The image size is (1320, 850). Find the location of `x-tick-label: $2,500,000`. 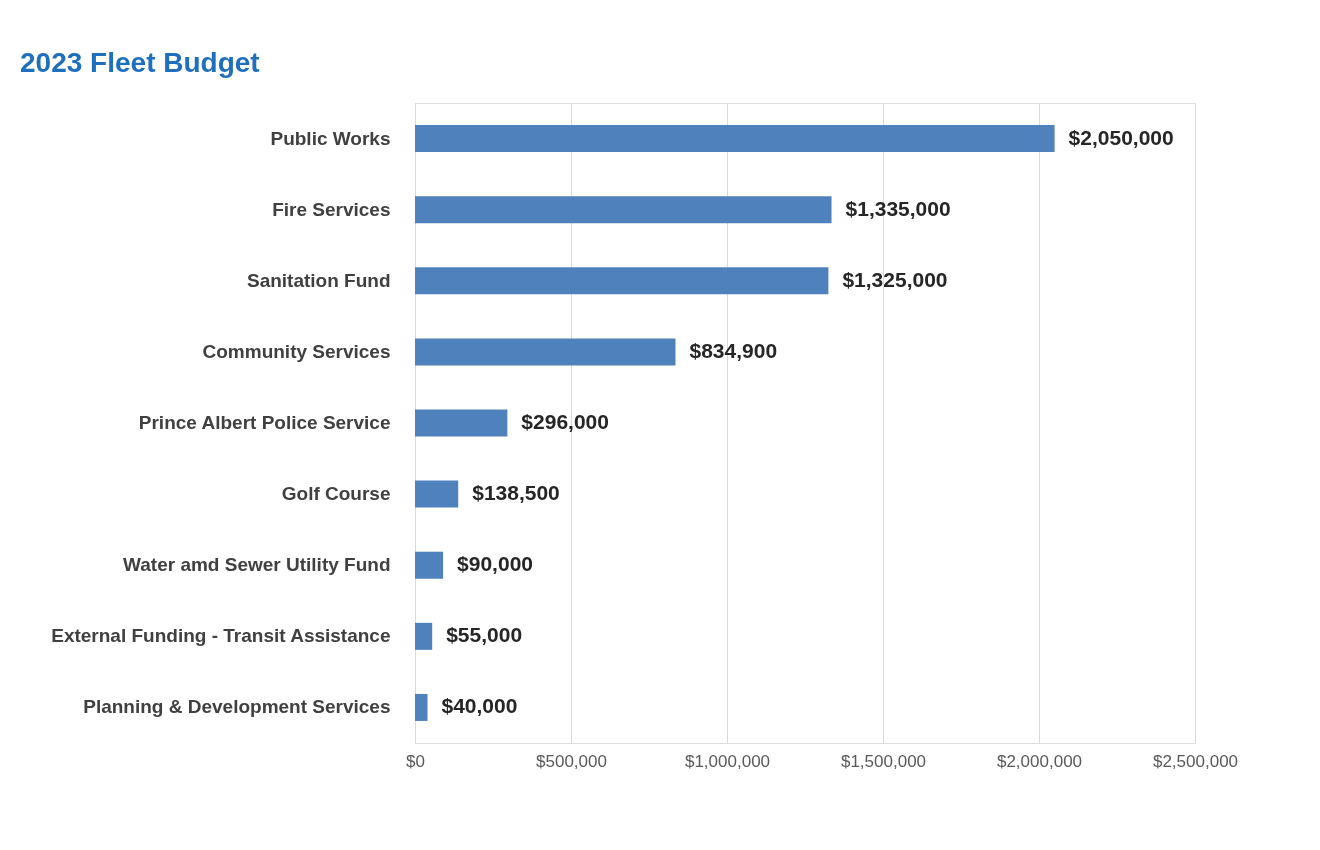

x-tick-label: $2,500,000 is located at coordinates (1195, 761).